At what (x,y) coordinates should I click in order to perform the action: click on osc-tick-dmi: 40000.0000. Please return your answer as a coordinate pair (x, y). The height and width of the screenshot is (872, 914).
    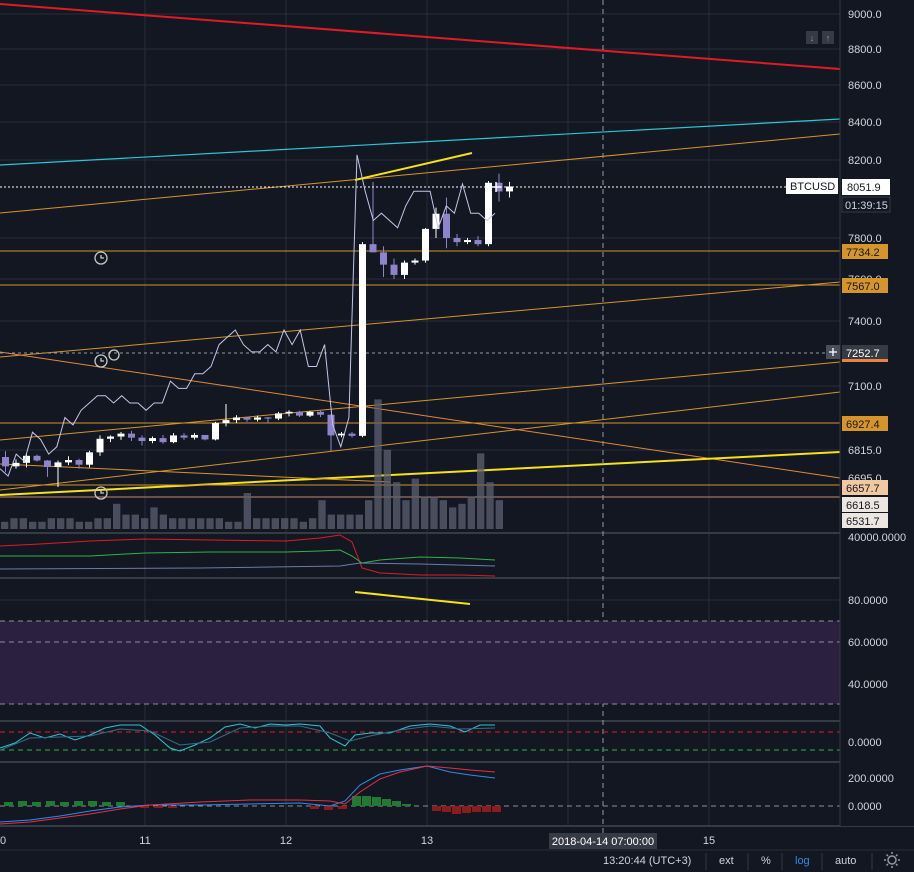
    Looking at the image, I should click on (877, 538).